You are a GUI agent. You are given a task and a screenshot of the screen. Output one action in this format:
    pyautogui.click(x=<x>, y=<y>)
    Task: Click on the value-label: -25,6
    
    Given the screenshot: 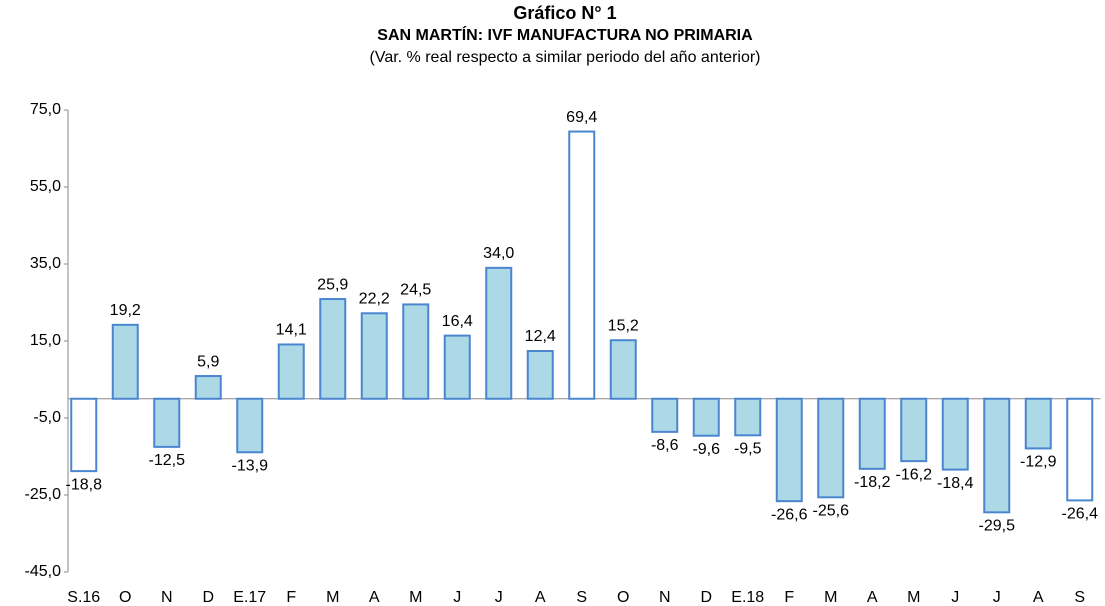 What is the action you would take?
    pyautogui.click(x=831, y=511)
    